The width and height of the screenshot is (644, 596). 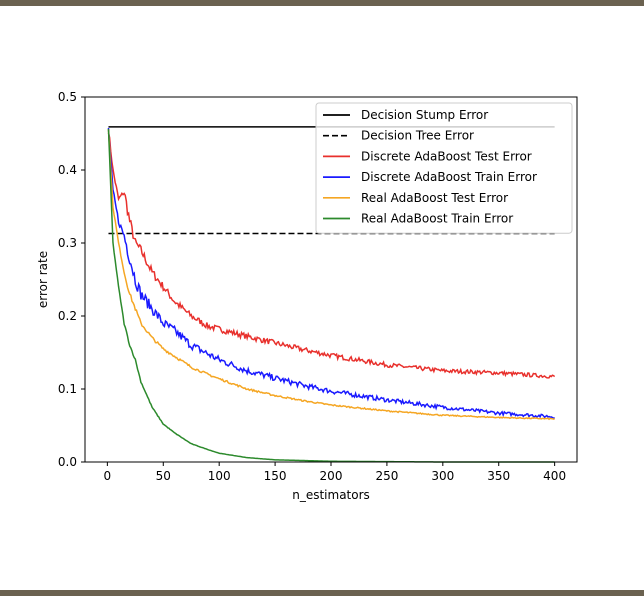 I want to click on x-tick-label: 200, so click(x=331, y=476).